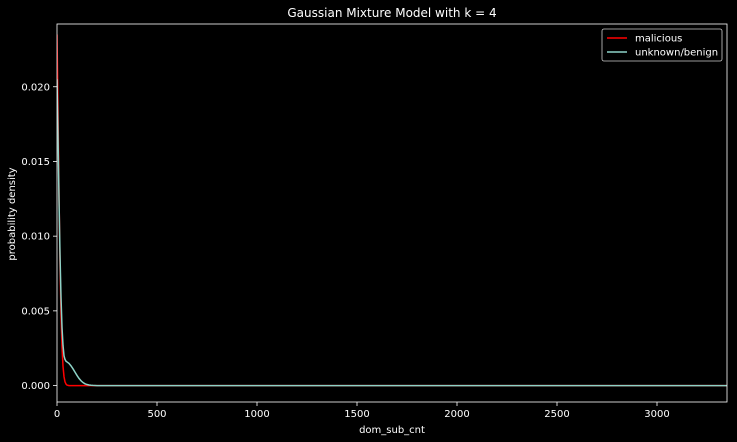  Describe the element at coordinates (392, 430) in the screenshot. I see `x-axis-label: dom_sub_cnt` at that location.